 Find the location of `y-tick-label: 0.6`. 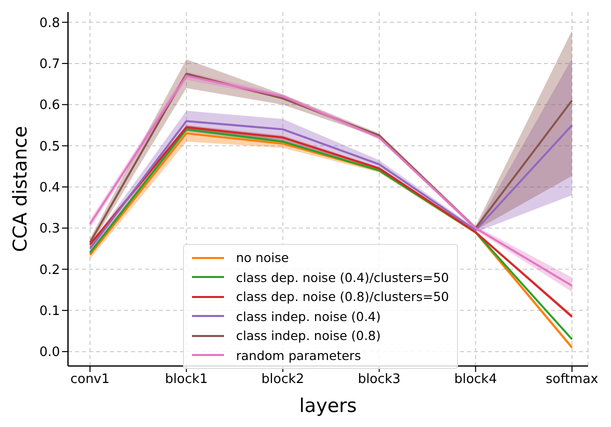

y-tick-label: 0.6 is located at coordinates (49, 106).